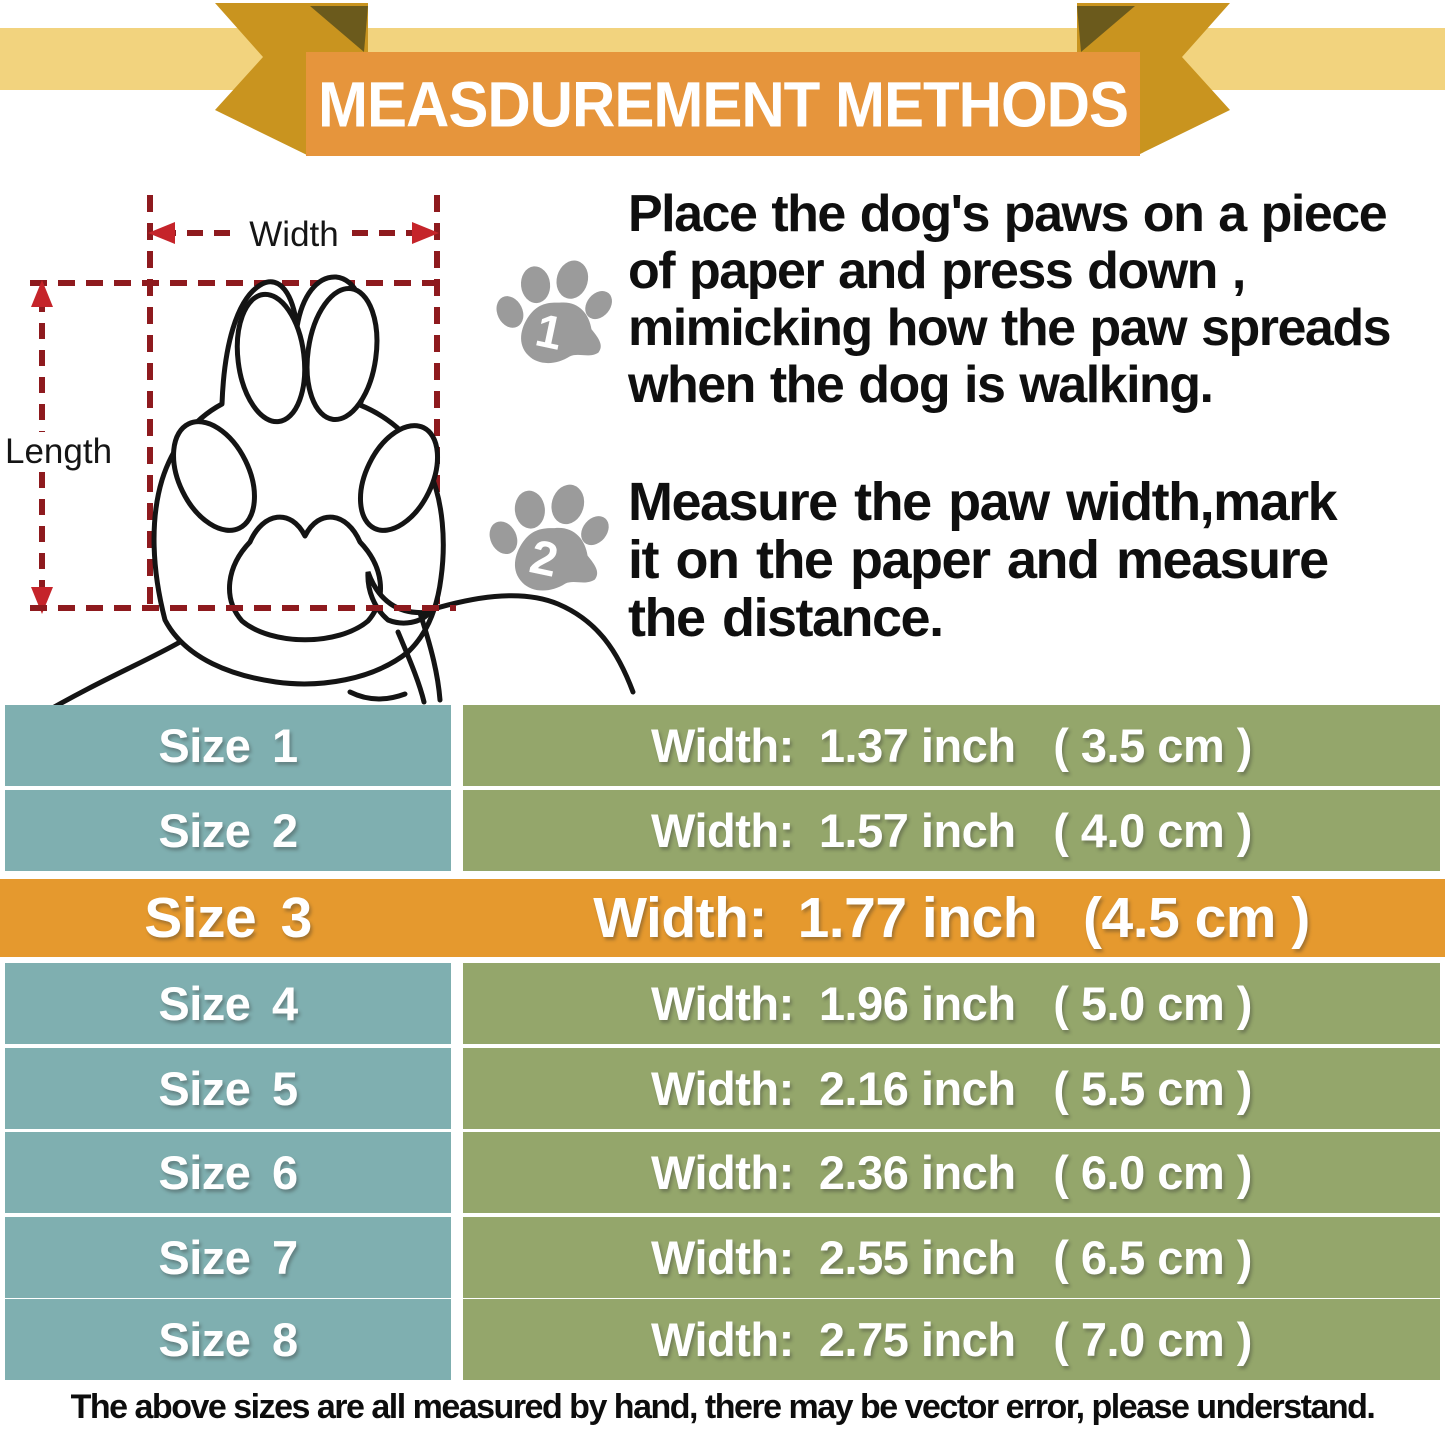 This screenshot has width=1445, height=1433. I want to click on arrow-down-icon, so click(42, 600).